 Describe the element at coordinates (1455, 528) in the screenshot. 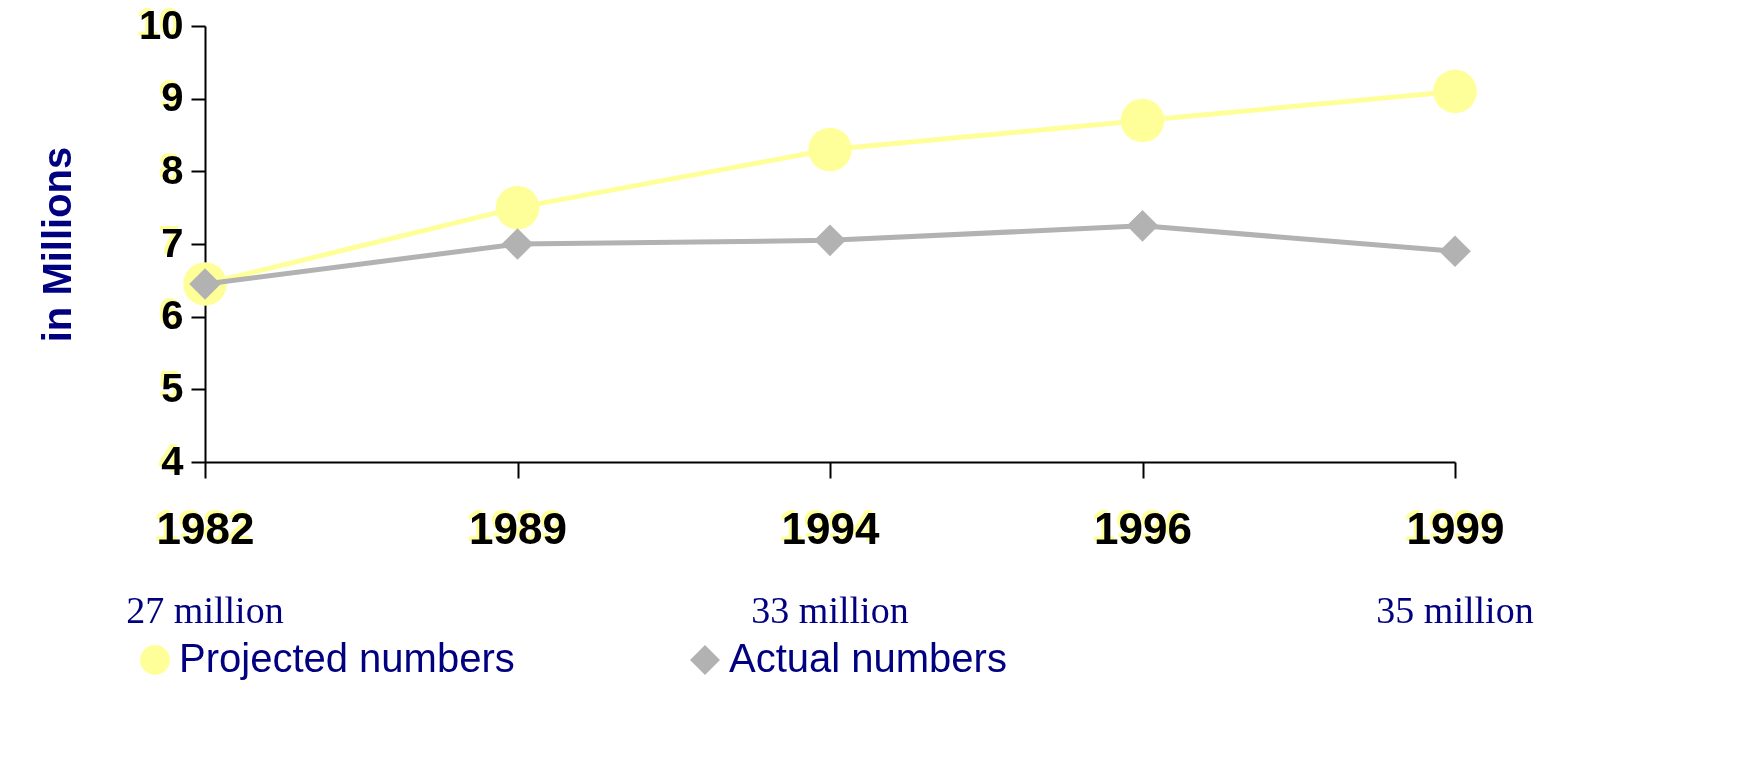

I see `x-tick-label: 1999` at that location.